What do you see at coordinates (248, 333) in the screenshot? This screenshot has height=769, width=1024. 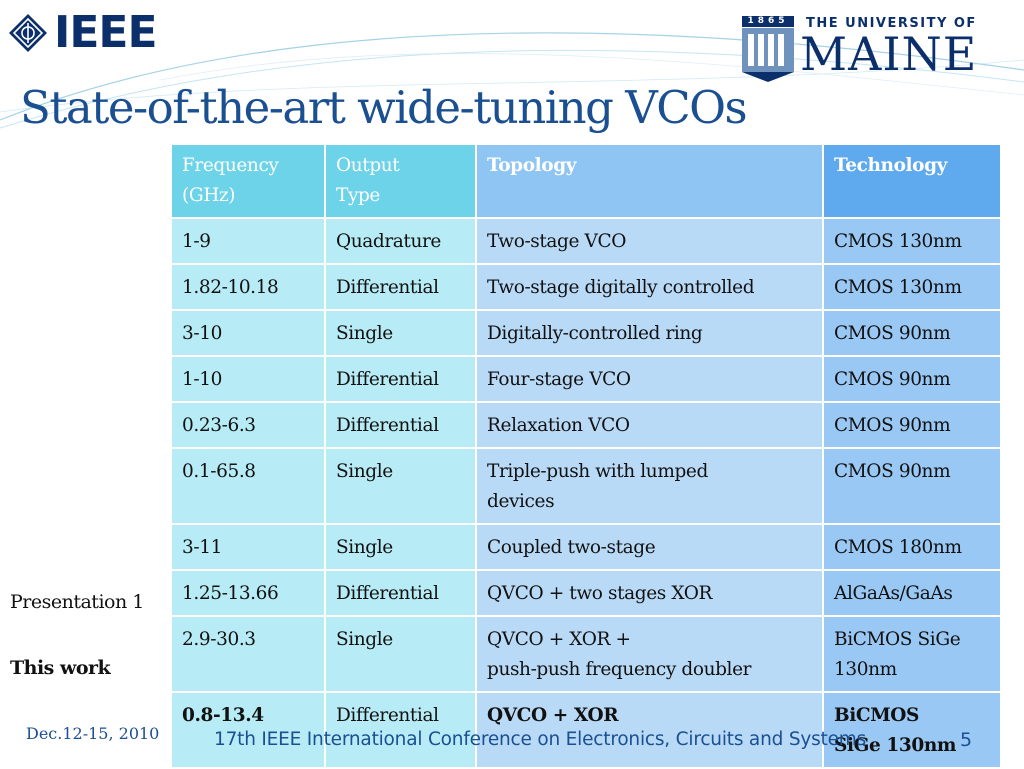 I see `frequency-cell: 3-10` at bounding box center [248, 333].